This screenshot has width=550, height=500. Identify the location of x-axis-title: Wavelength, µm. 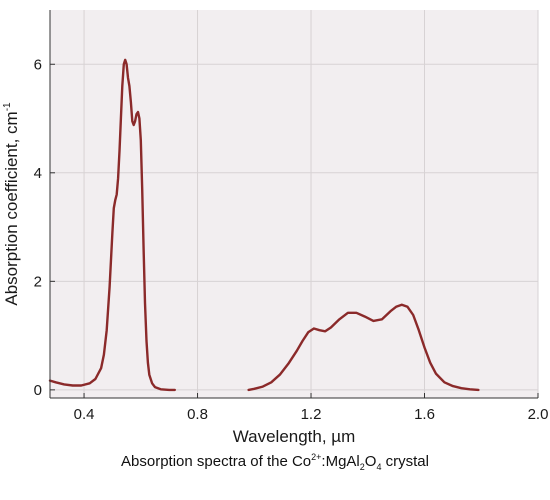
(294, 436).